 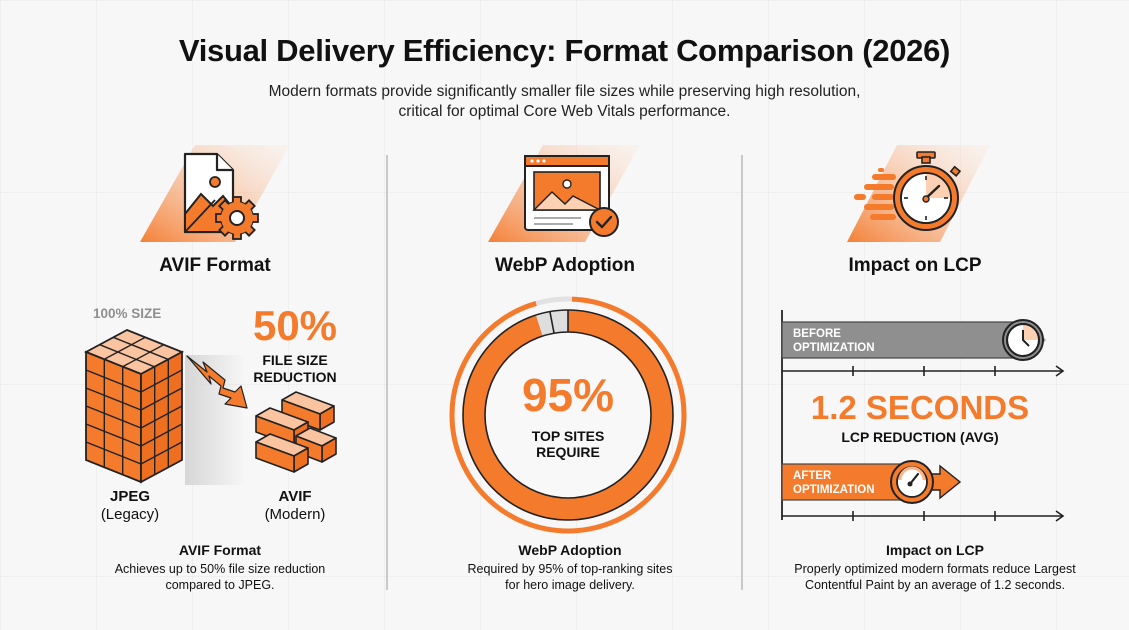 I want to click on after-label-line2: OPTIMIZATION, so click(x=834, y=490).